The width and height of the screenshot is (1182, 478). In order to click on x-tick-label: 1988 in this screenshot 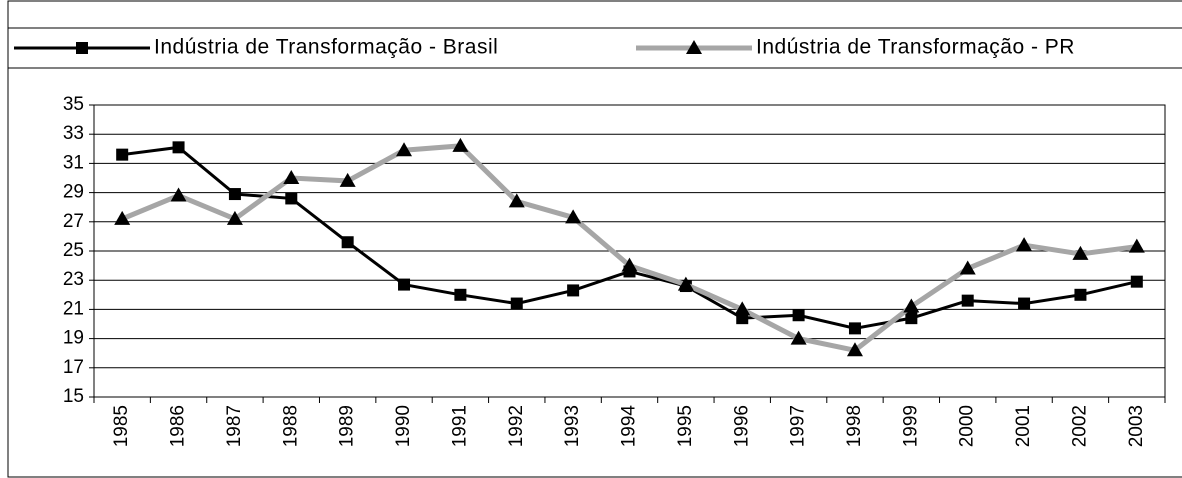, I will do `click(290, 426)`.